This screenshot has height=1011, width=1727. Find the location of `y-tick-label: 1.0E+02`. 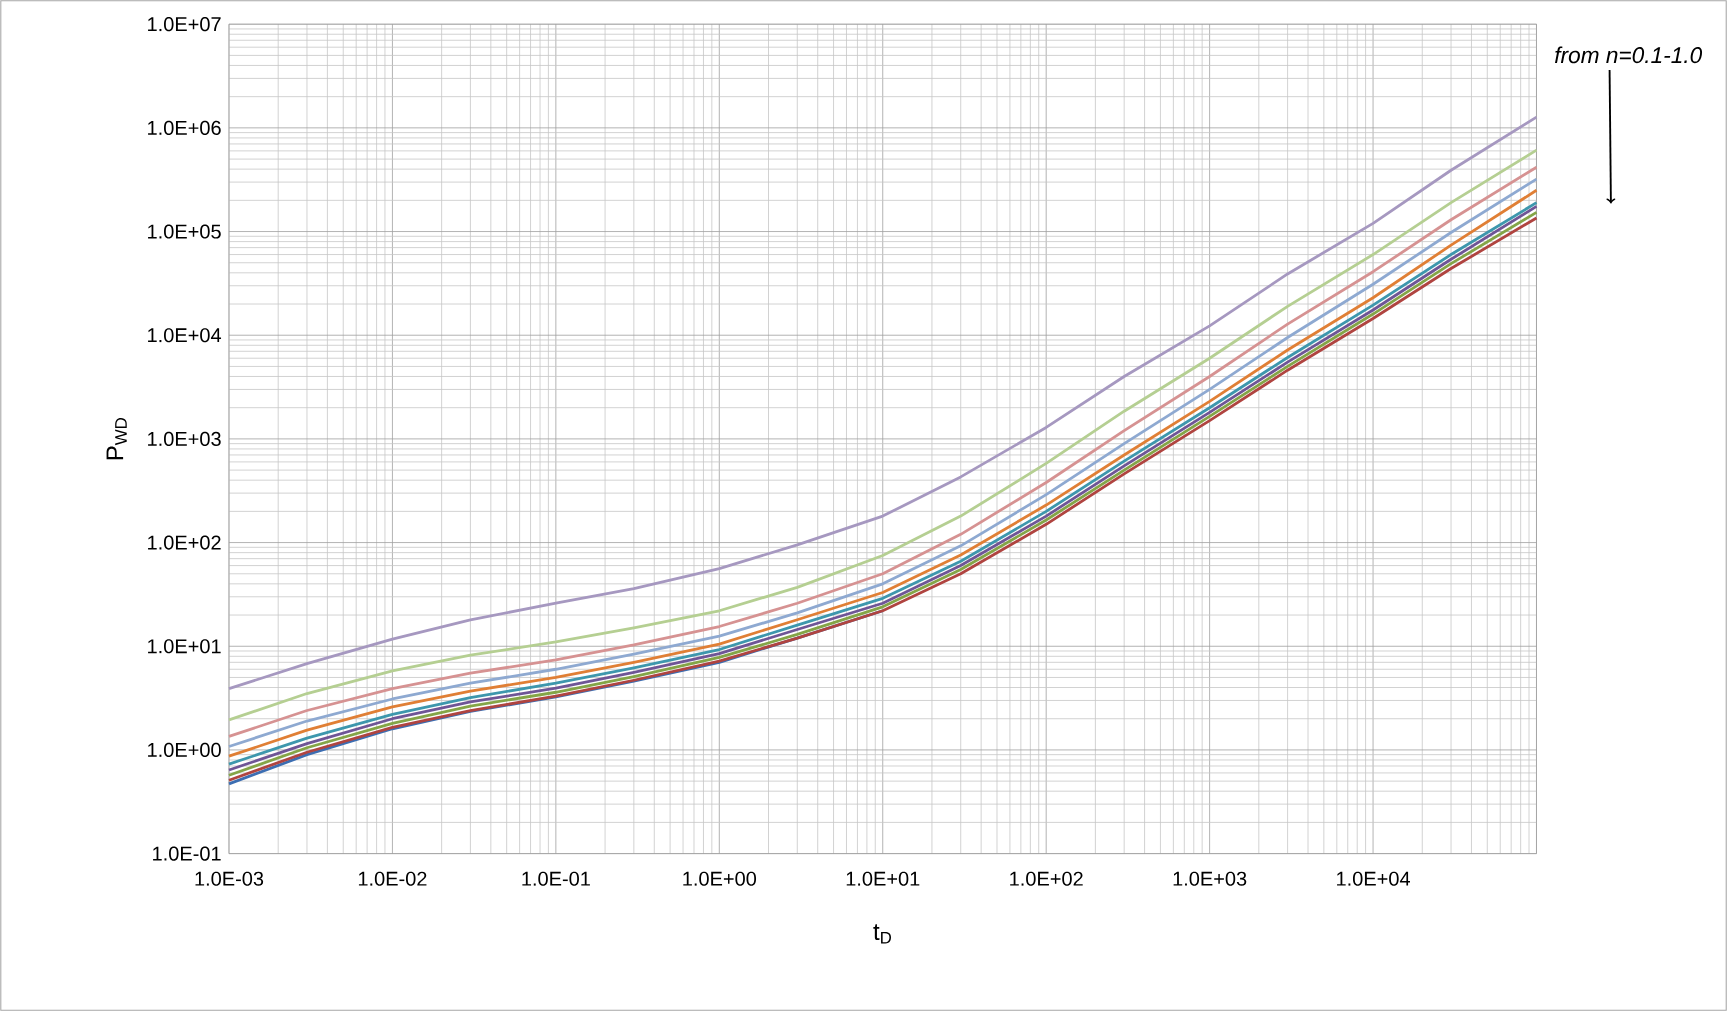

y-tick-label: 1.0E+02 is located at coordinates (184, 542).